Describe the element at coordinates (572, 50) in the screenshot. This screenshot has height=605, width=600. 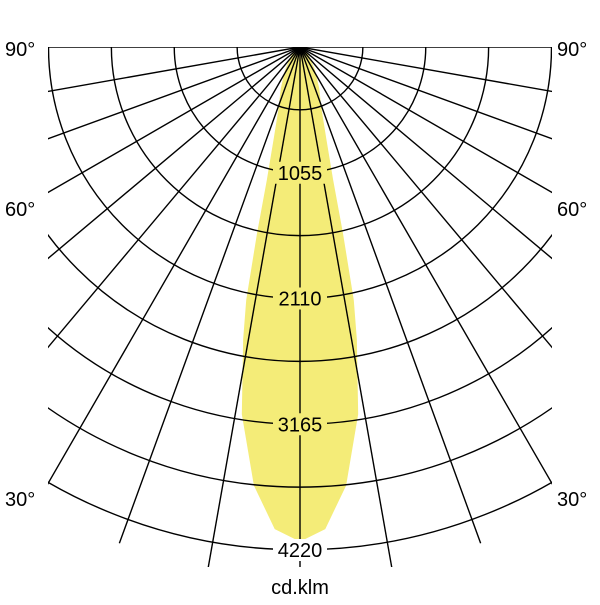
I see `angle-label-right-90: 90°` at that location.